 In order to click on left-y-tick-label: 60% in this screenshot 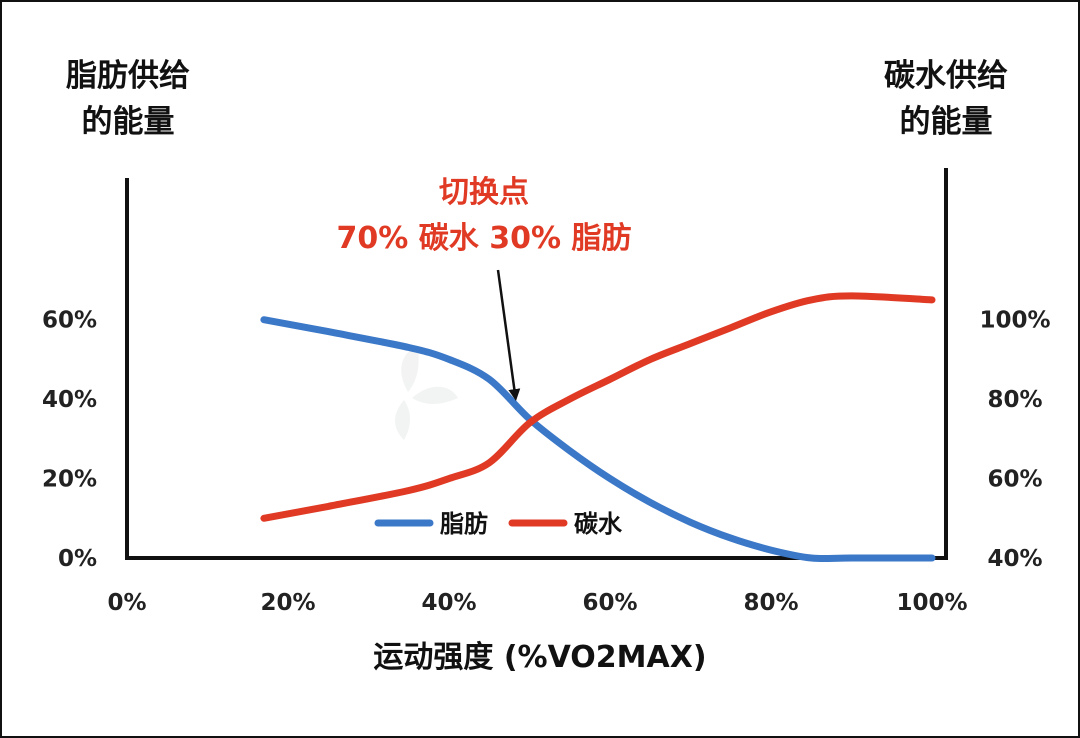, I will do `click(69, 321)`.